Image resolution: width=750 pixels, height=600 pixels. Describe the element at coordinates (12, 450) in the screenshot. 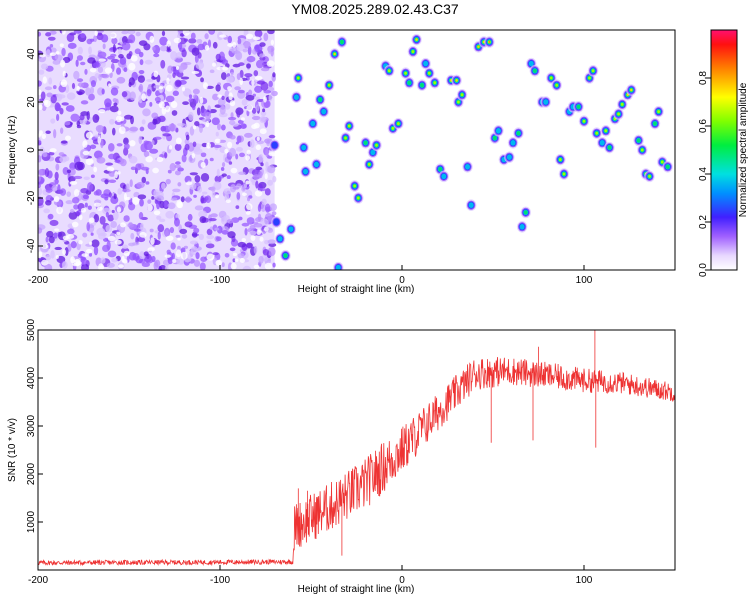

I see `snr-y-label: SNR (10 * v/v)` at that location.